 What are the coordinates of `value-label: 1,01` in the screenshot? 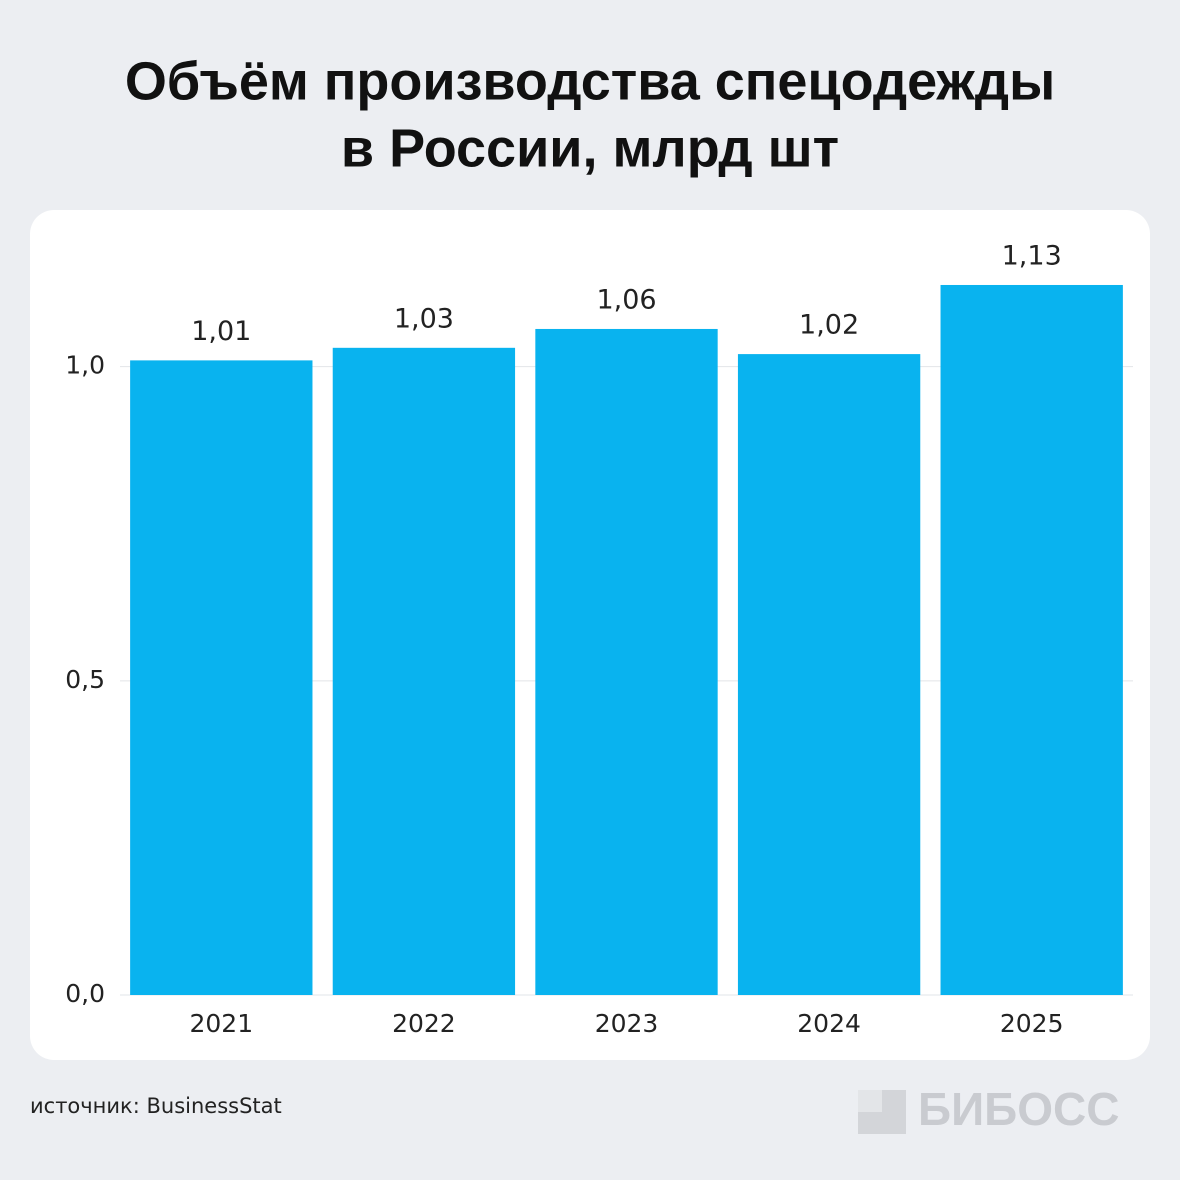 It's located at (221, 331).